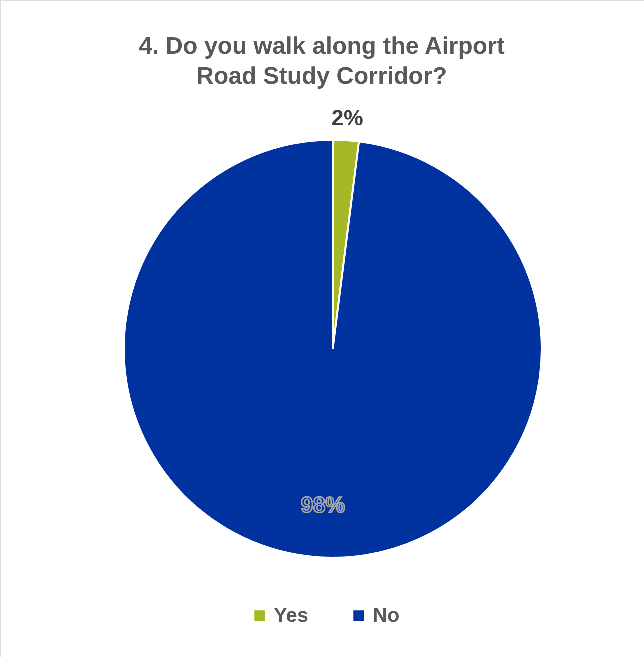 The height and width of the screenshot is (657, 644). I want to click on data-label: 98%, so click(323, 505).